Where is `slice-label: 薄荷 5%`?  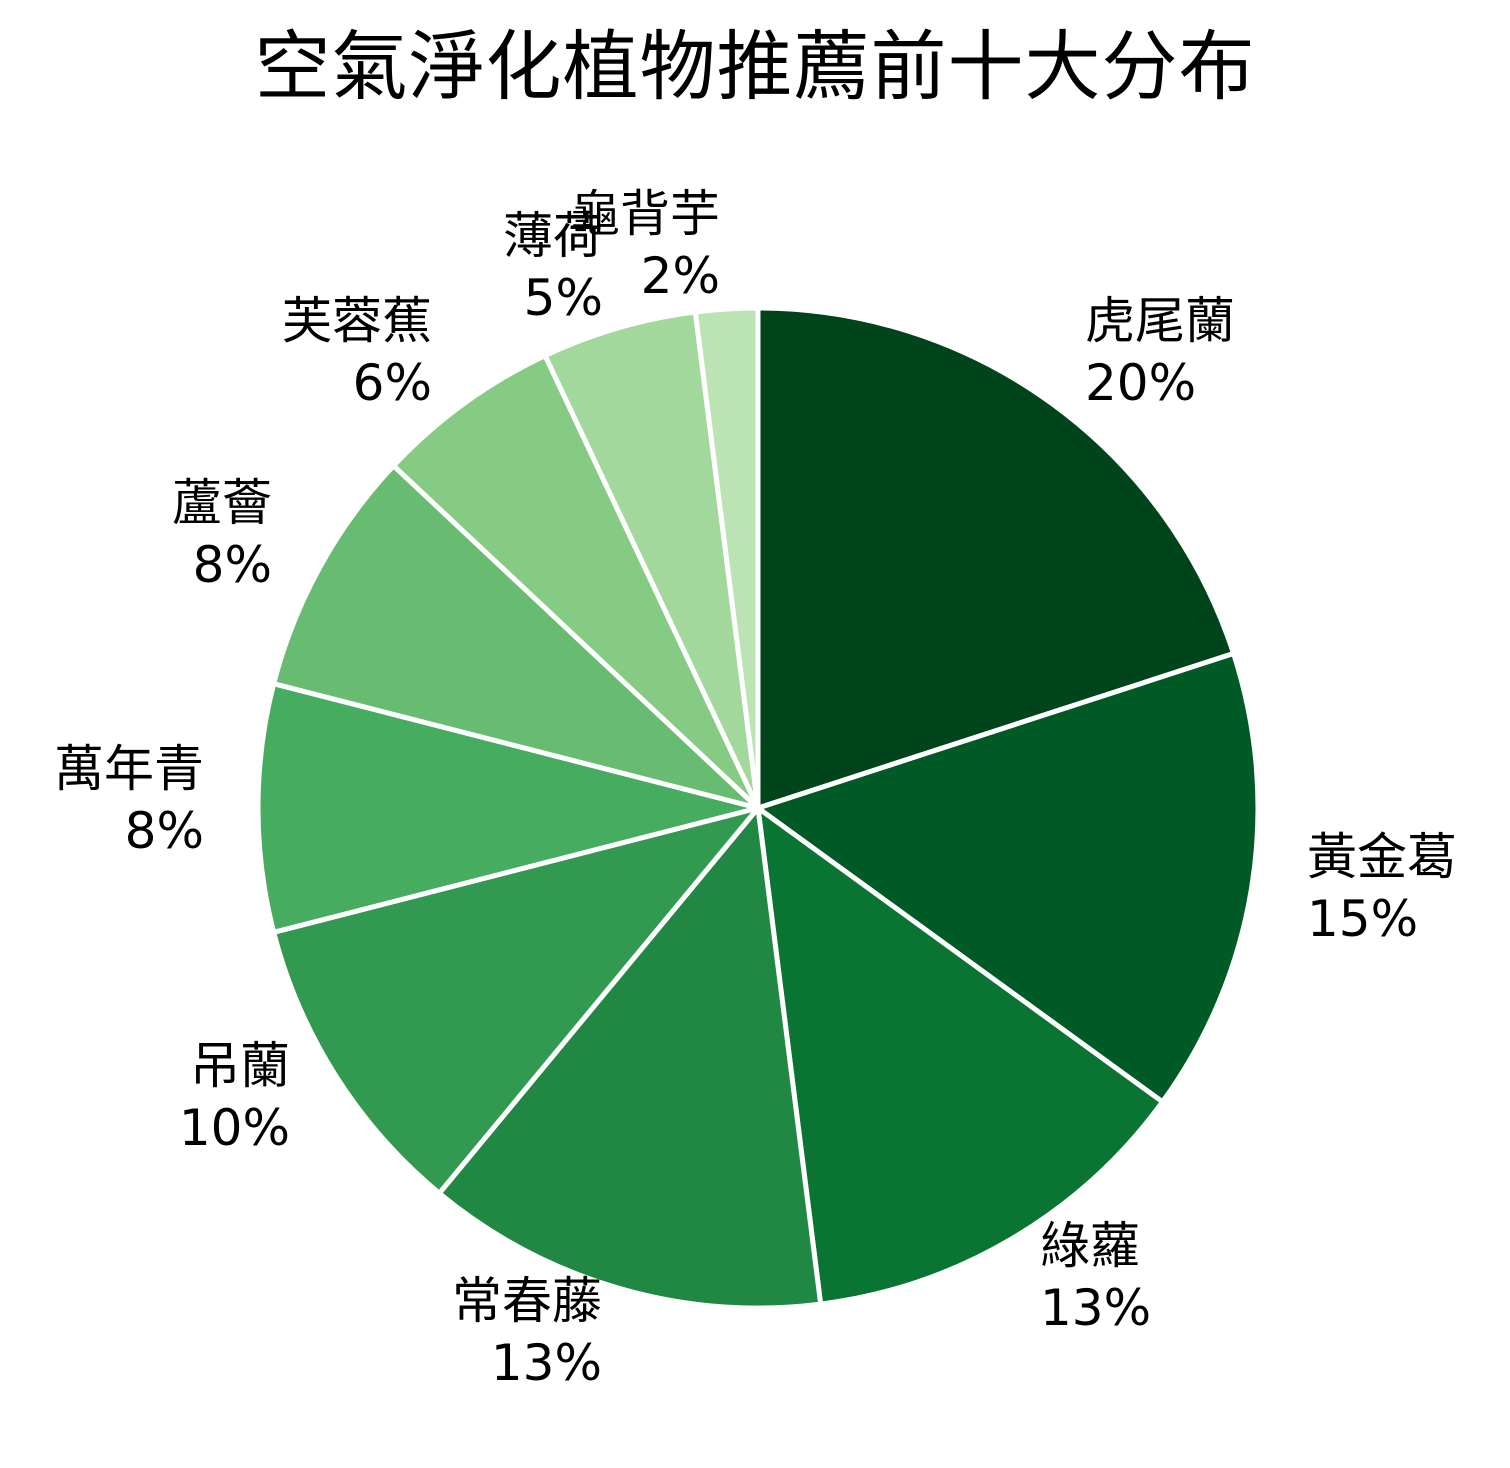 slice-label: 薄荷 5% is located at coordinates (545, 267).